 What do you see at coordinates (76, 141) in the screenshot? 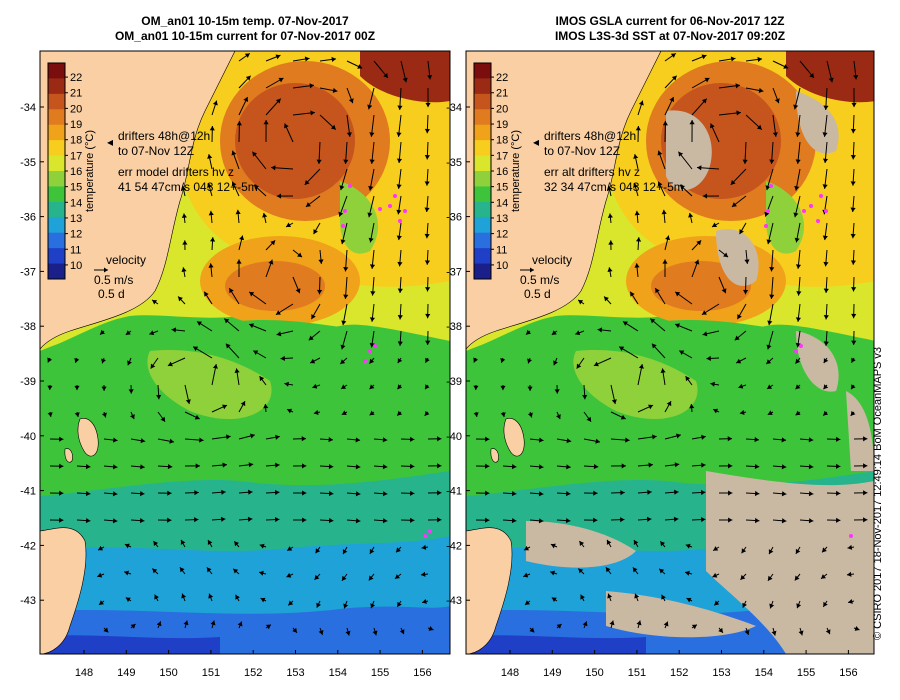
I see `left-colorbar-tick: 18` at bounding box center [76, 141].